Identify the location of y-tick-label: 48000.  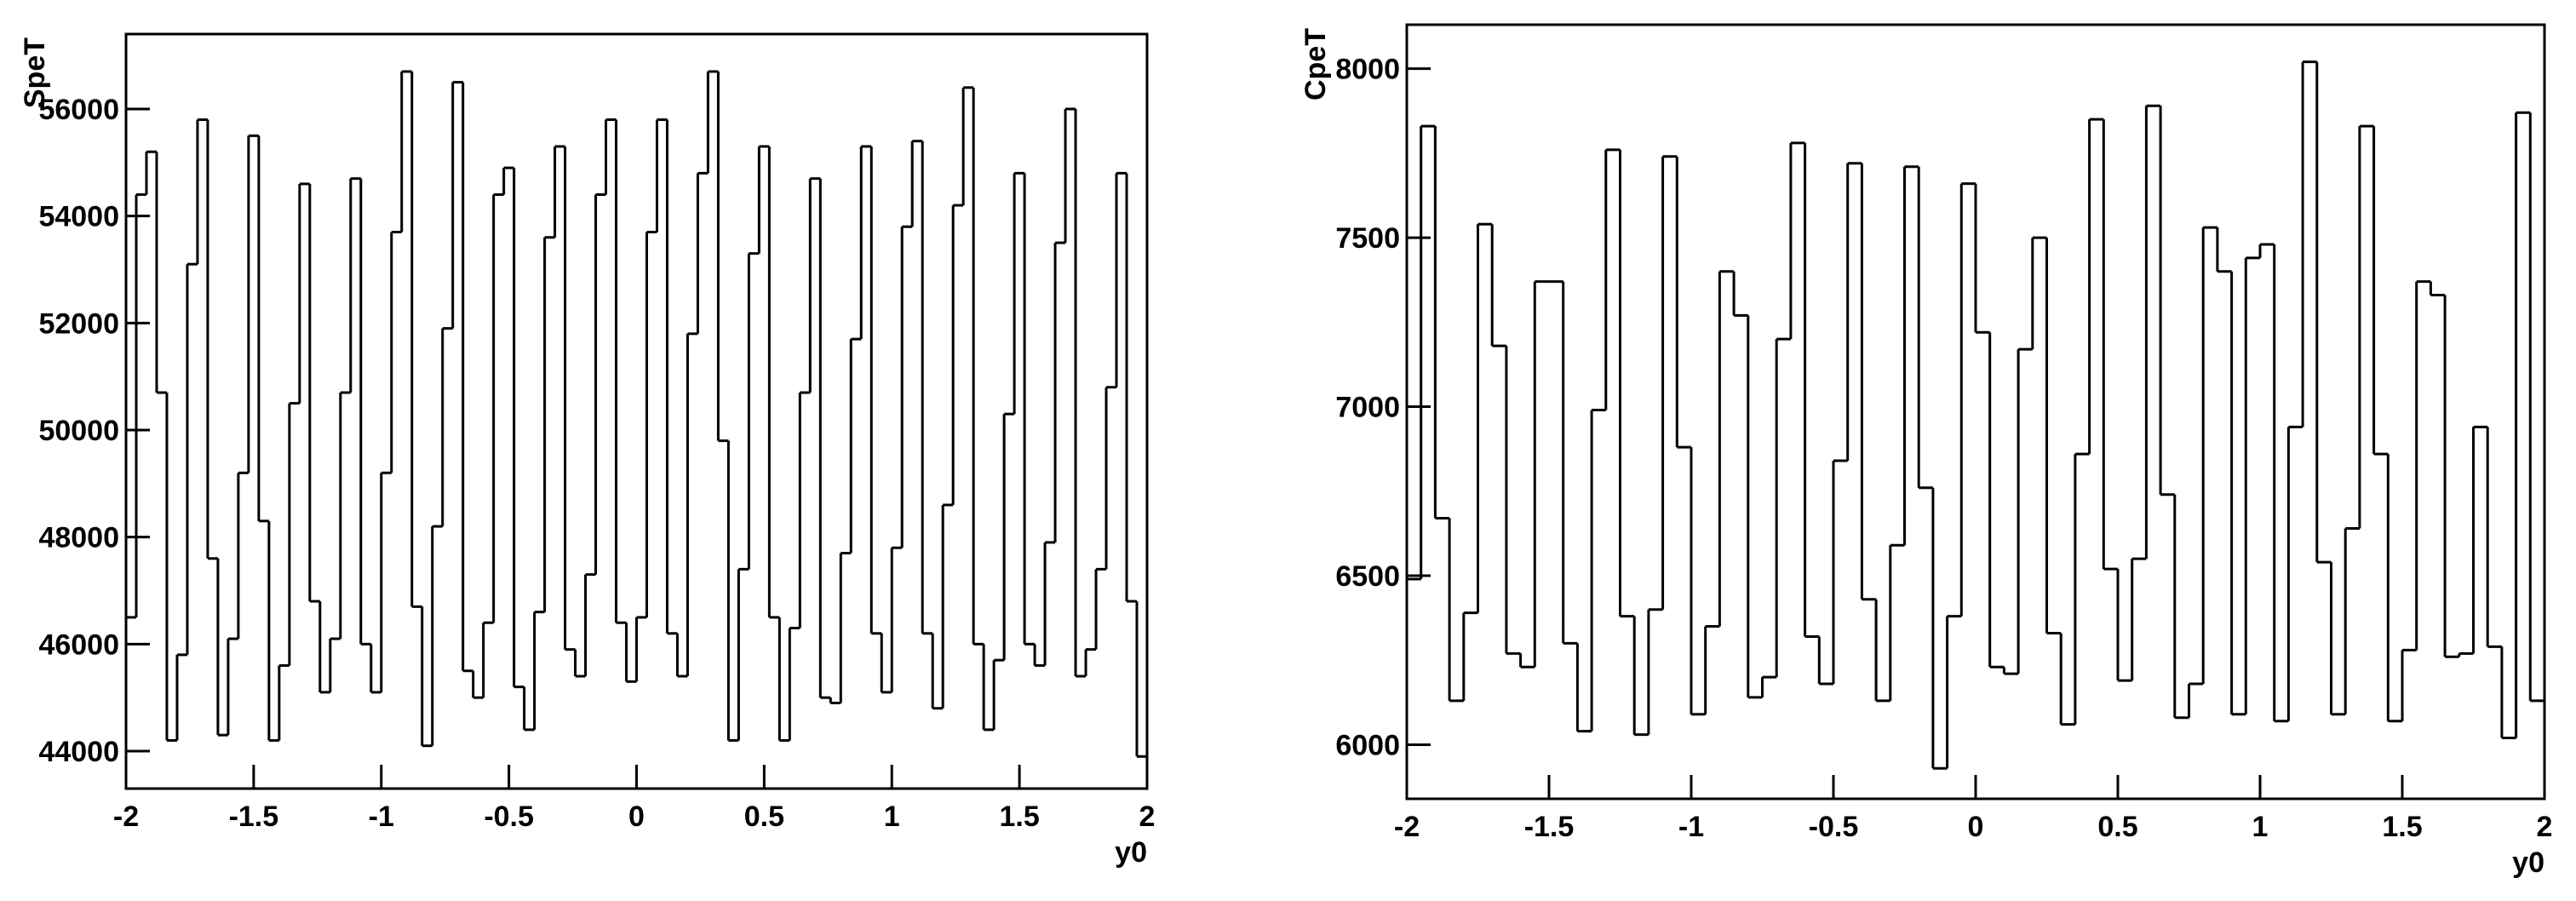
(78, 538).